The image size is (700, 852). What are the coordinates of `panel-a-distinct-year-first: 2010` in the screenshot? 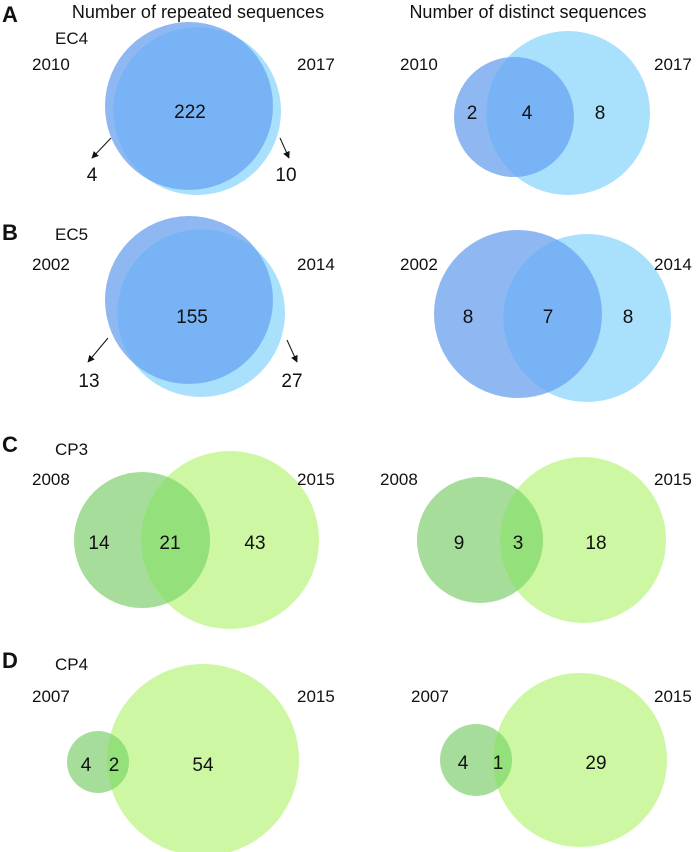 It's located at (419, 64).